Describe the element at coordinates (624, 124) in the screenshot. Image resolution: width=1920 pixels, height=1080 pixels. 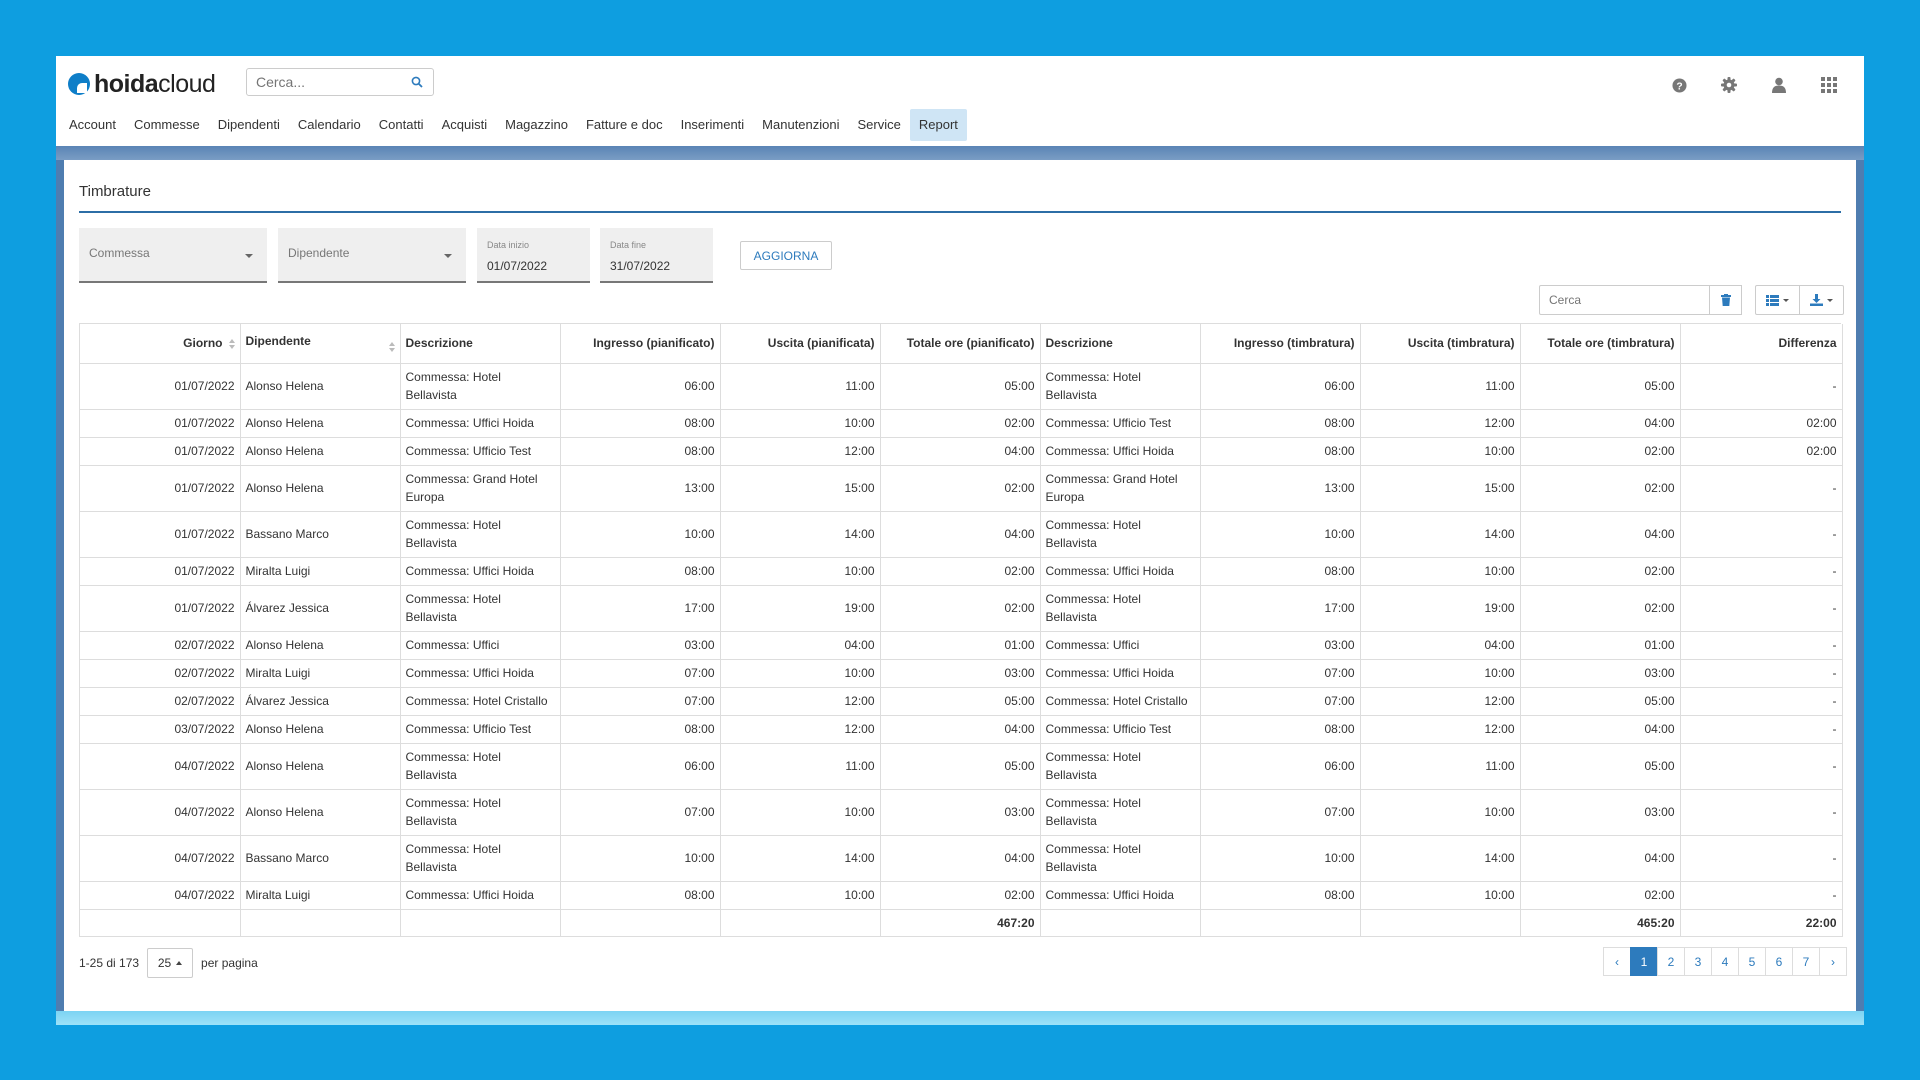
I see `nav-fatture-e-doc: Fatture e doc` at that location.